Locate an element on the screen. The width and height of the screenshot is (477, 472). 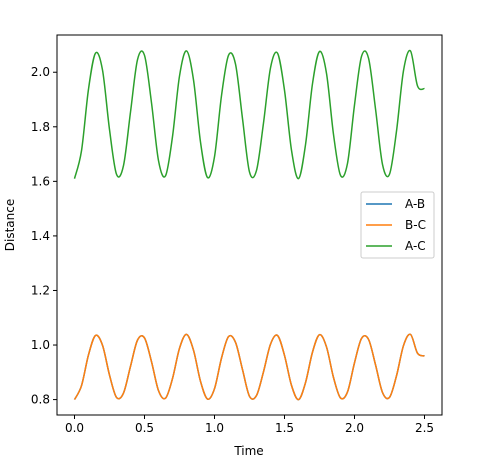
legend-label-b-c: B-C is located at coordinates (415, 225).